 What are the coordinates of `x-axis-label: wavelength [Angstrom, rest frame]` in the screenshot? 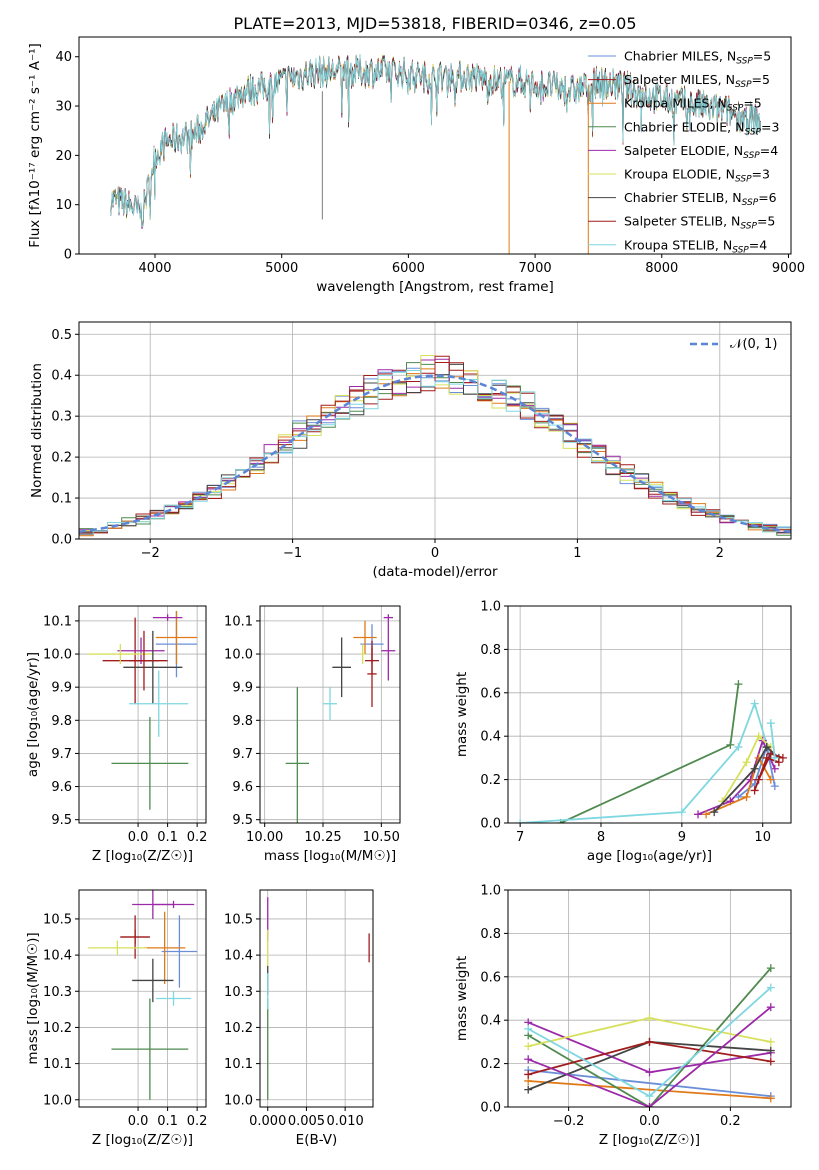 It's located at (435, 287).